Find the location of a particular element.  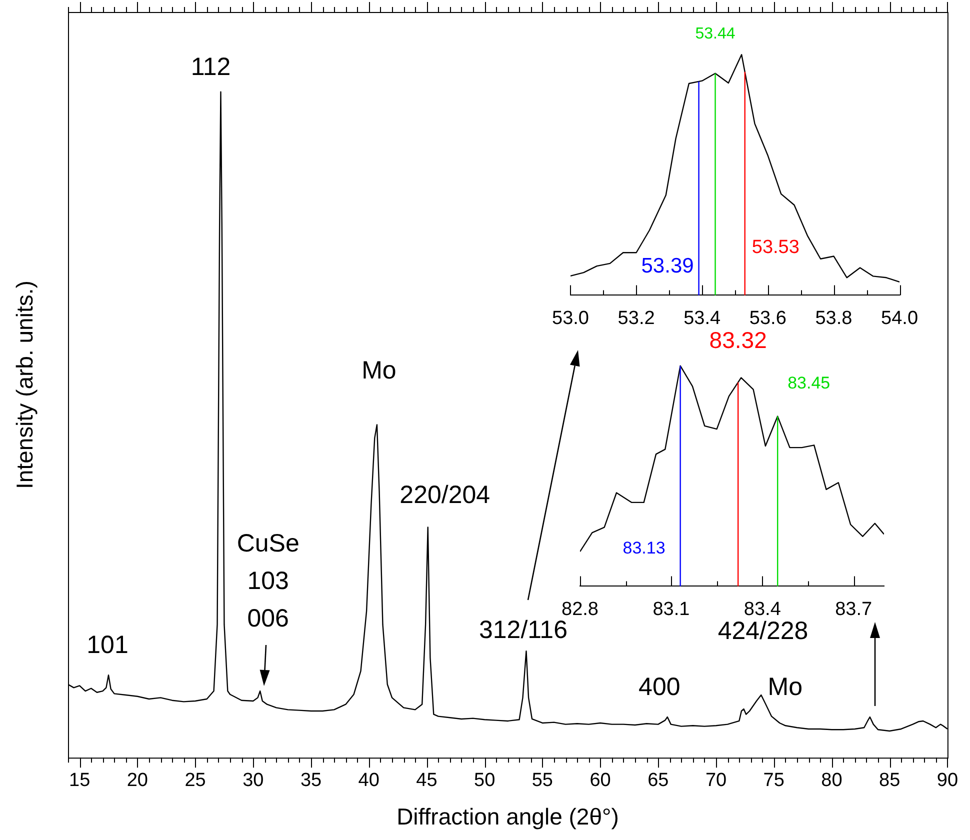

x-tick-label: 20 is located at coordinates (137, 781).